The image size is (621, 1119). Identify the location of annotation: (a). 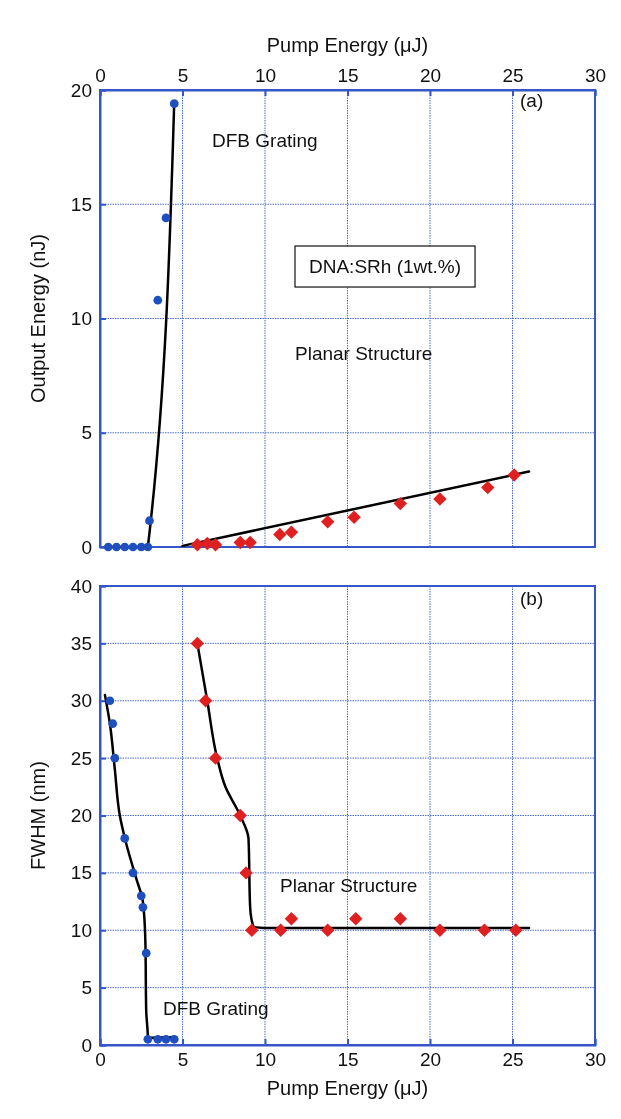
(532, 101).